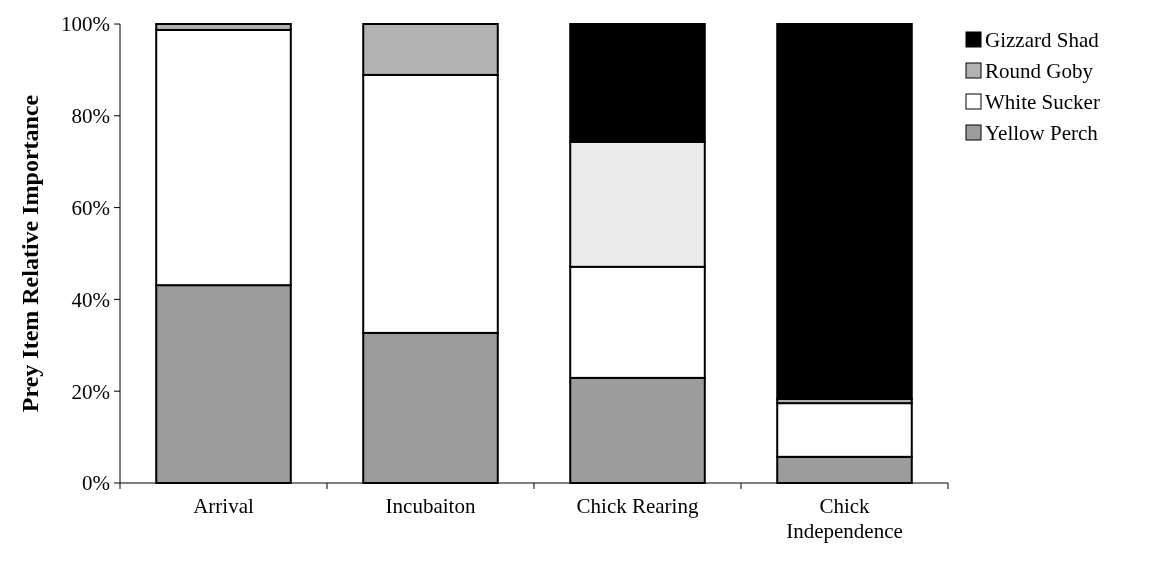  Describe the element at coordinates (844, 211) in the screenshot. I see `bar` at that location.